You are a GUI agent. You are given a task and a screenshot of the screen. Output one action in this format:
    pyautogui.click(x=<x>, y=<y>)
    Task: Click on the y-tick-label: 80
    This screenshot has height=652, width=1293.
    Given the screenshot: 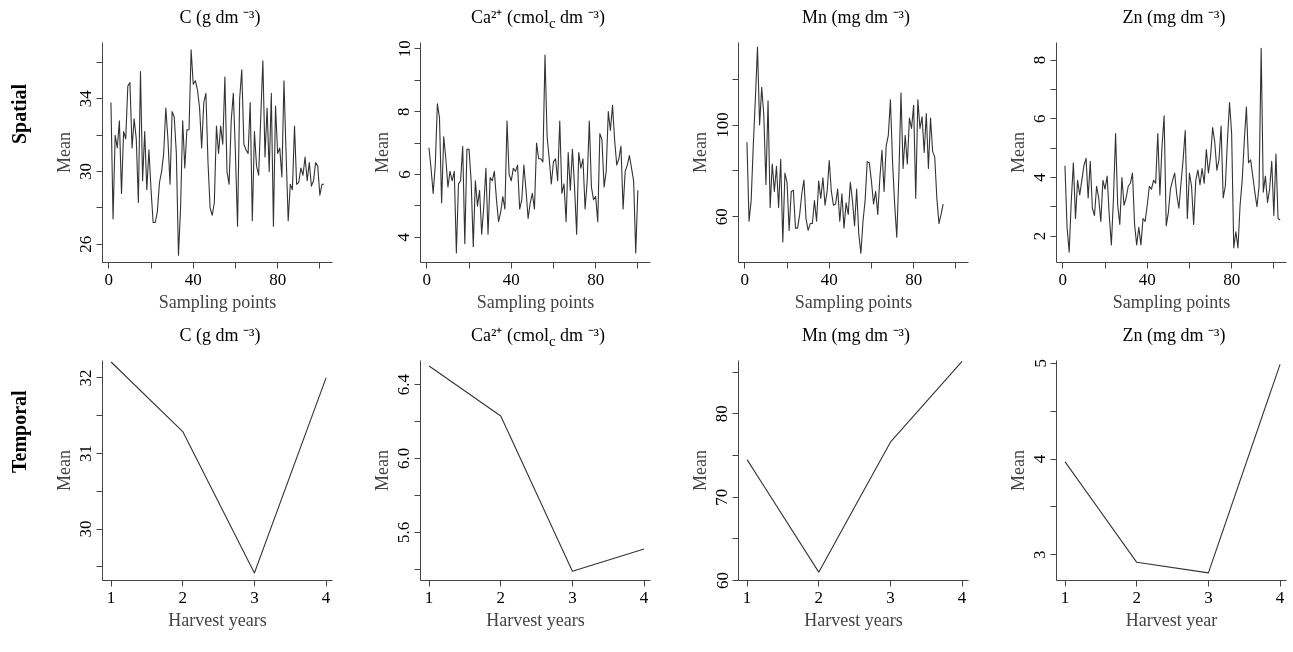 What is the action you would take?
    pyautogui.click(x=722, y=414)
    